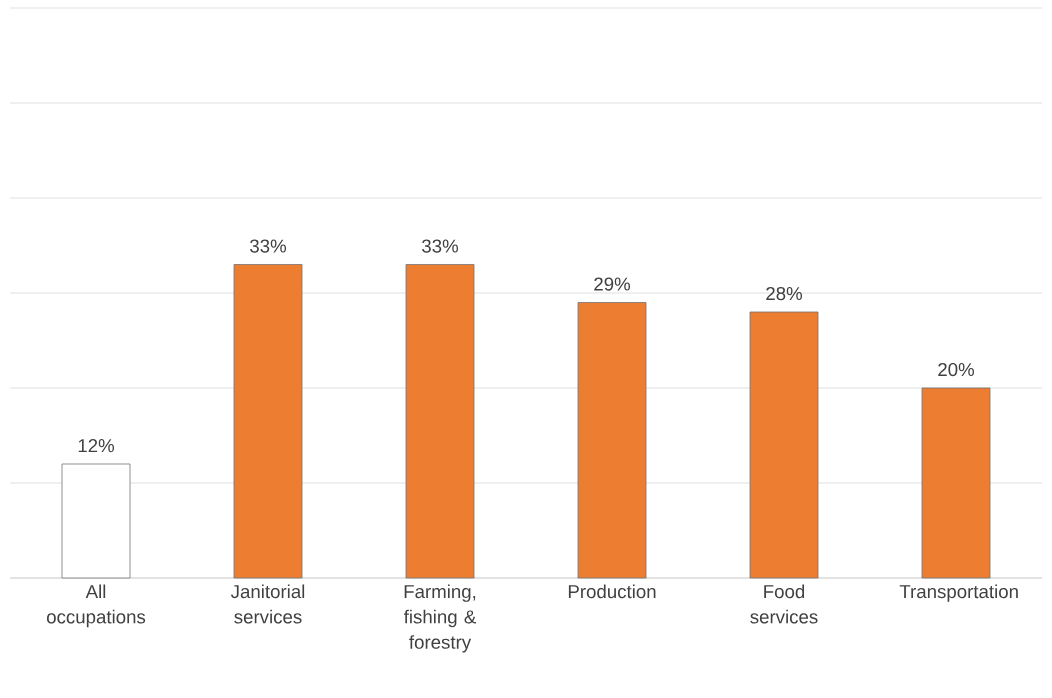 This screenshot has width=1052, height=698. What do you see at coordinates (958, 593) in the screenshot?
I see `x-tick-label: Transportation` at bounding box center [958, 593].